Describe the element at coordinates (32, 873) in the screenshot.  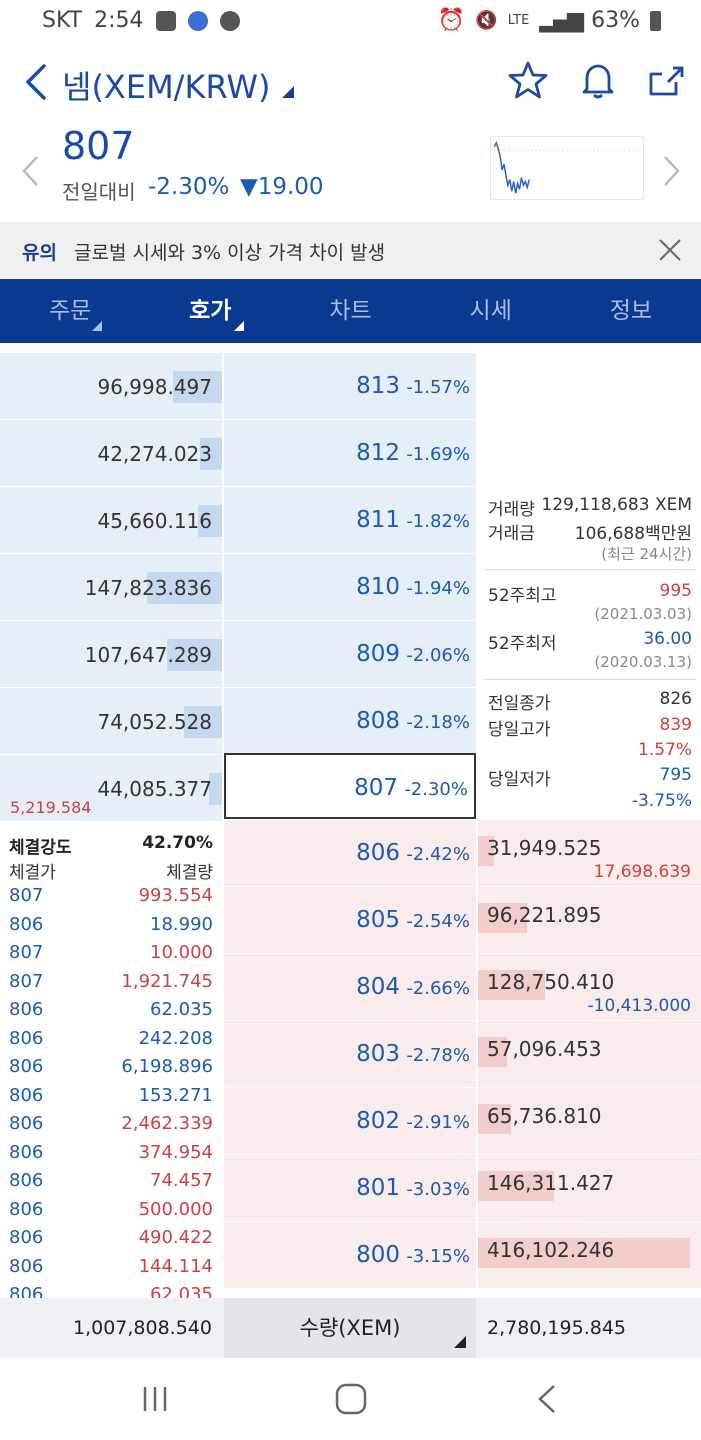
I see `trade-price-header: 체결가` at that location.